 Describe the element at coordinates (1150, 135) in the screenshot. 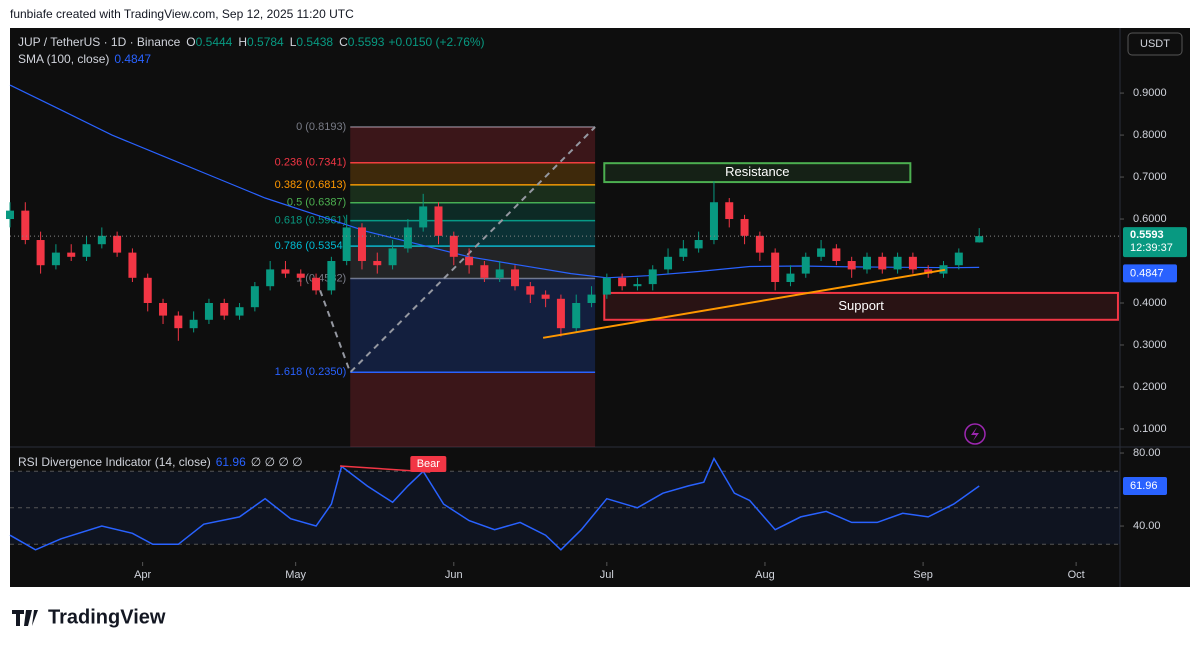

I see `y-tick-label: 0.8000` at that location.